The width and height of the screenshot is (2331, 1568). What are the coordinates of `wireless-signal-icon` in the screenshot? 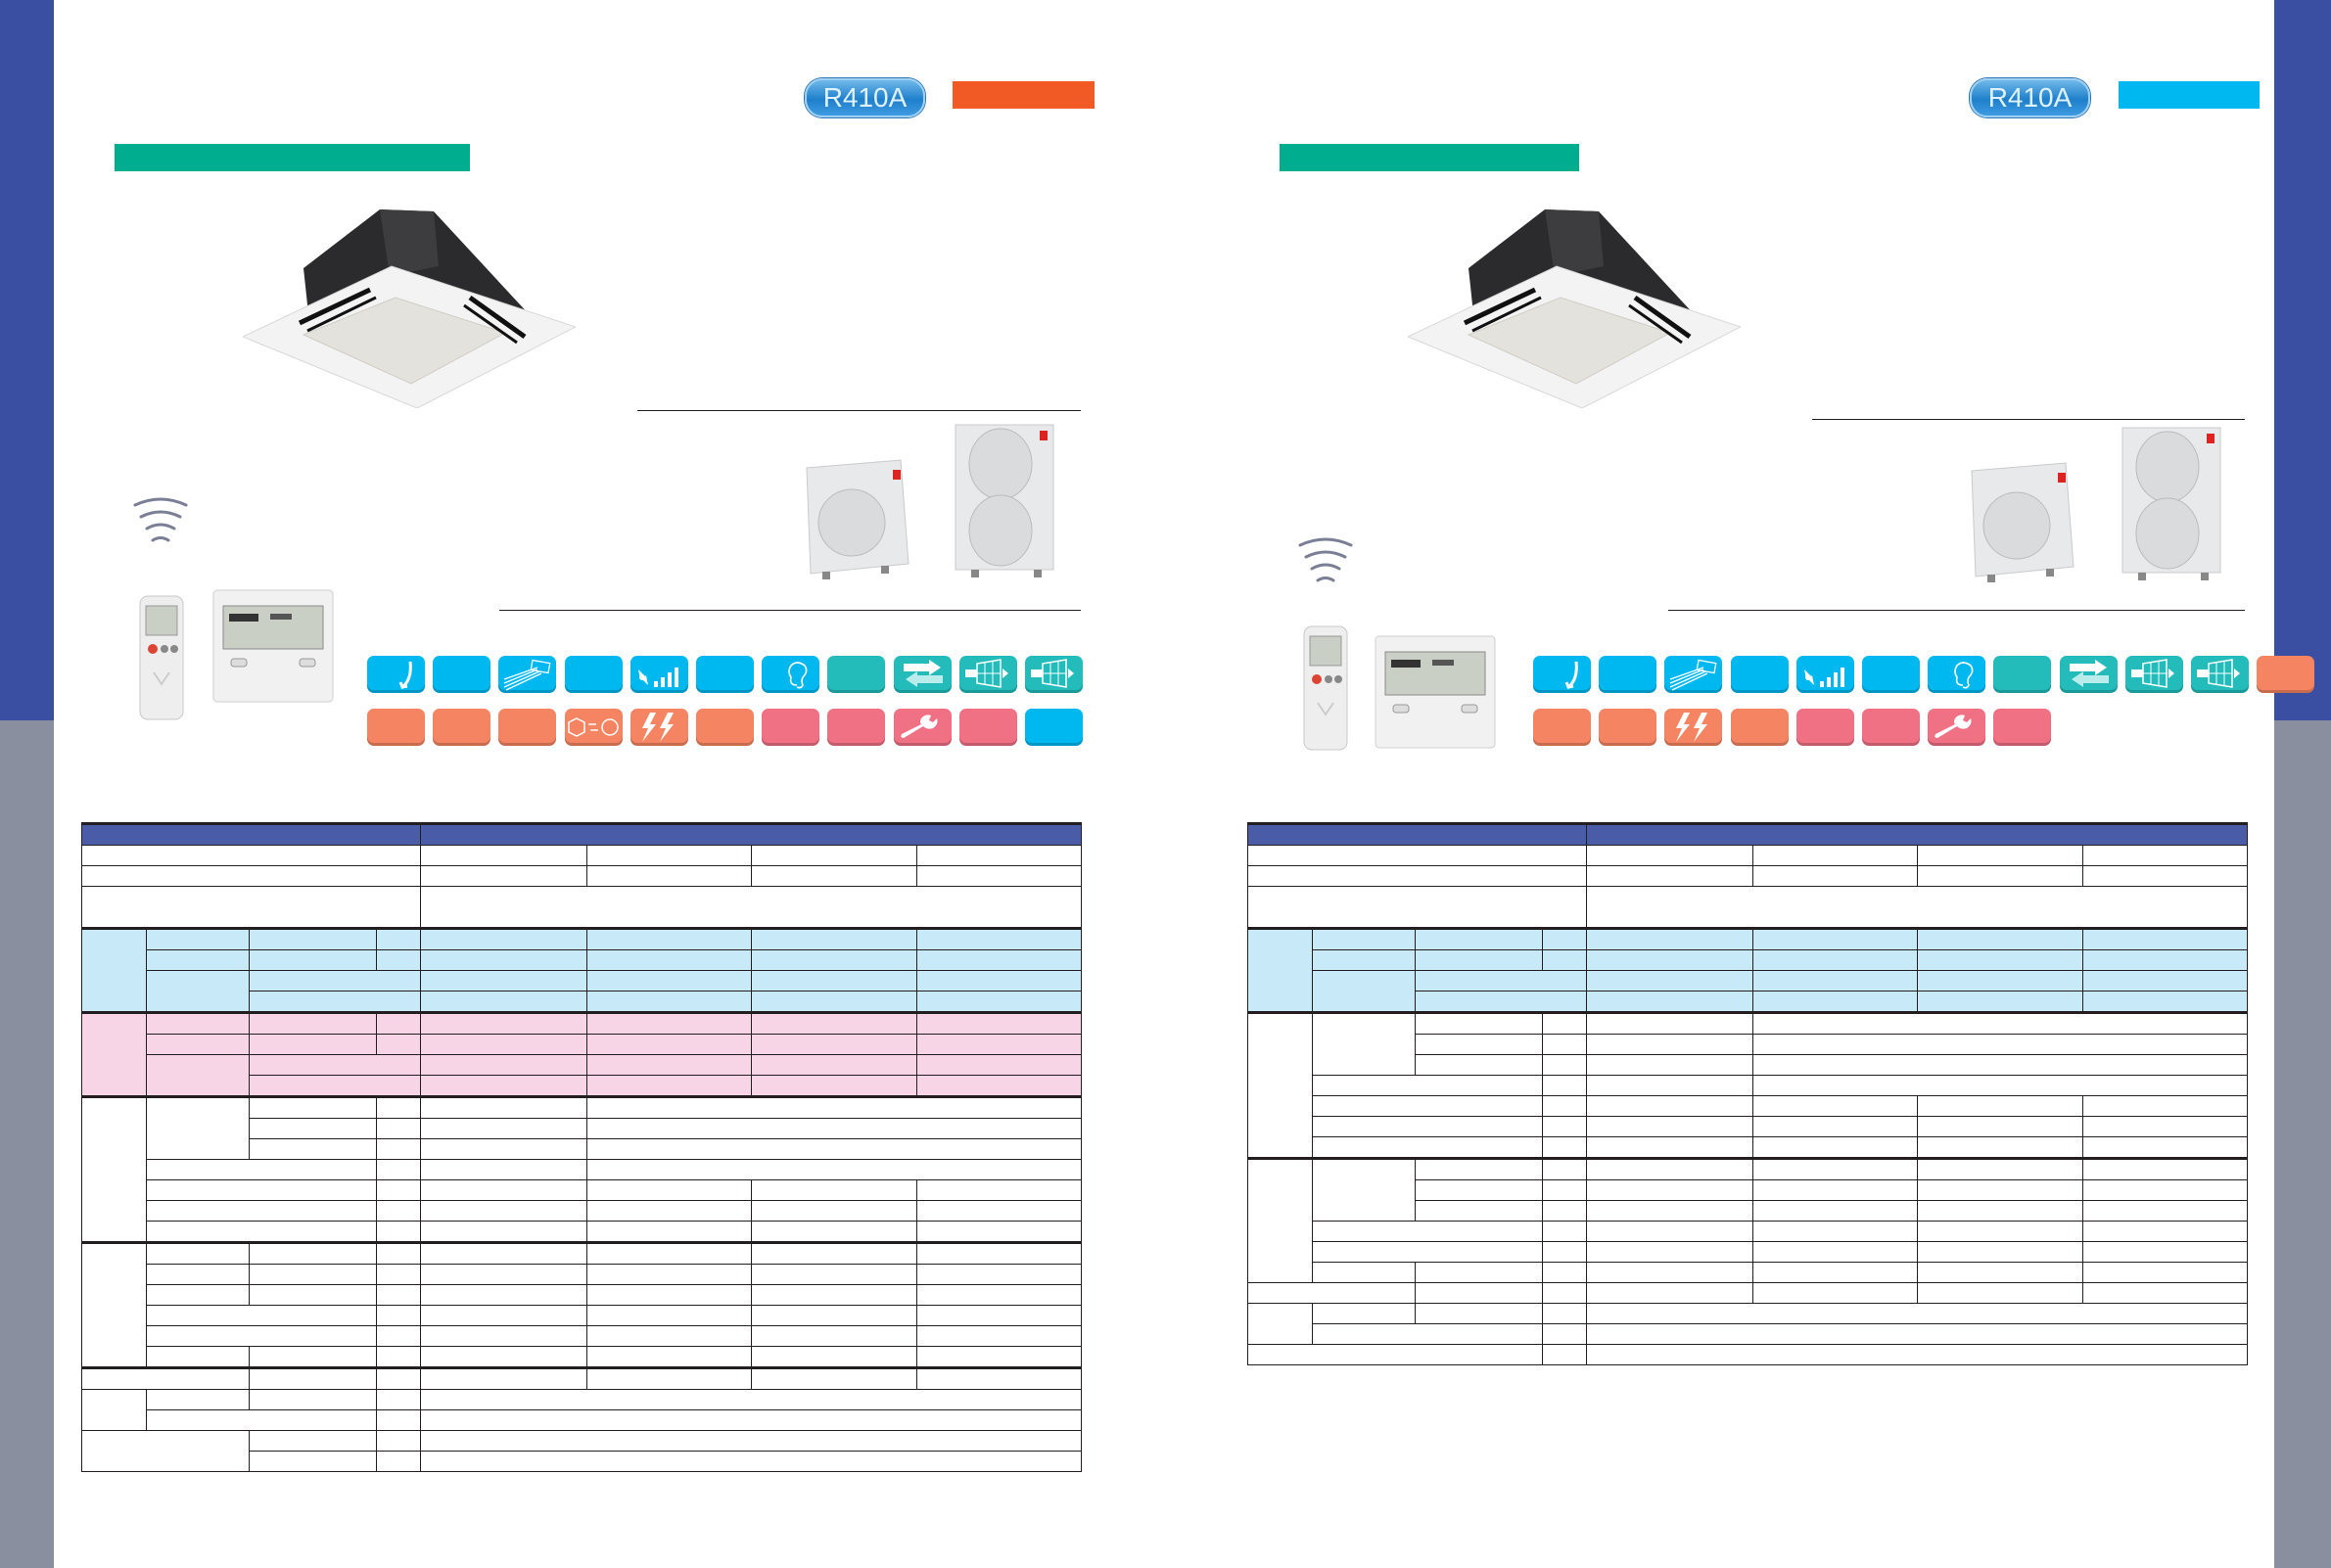 It's located at (1325, 559).